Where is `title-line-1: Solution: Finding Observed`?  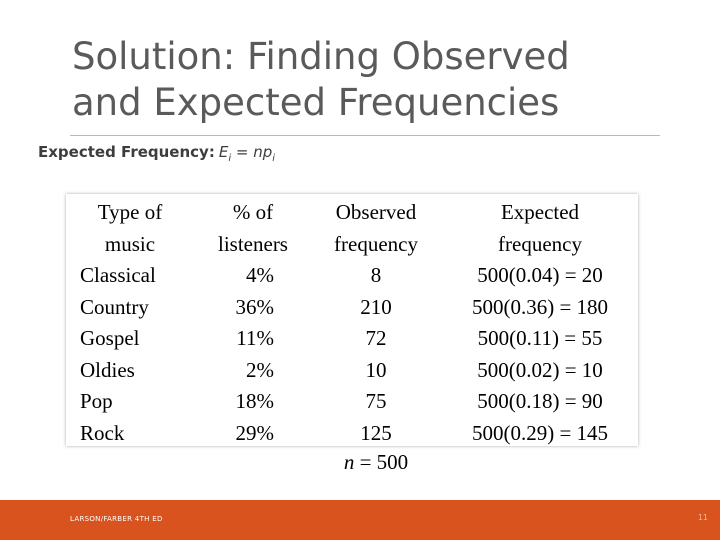 title-line-1: Solution: Finding Observed is located at coordinates (321, 56).